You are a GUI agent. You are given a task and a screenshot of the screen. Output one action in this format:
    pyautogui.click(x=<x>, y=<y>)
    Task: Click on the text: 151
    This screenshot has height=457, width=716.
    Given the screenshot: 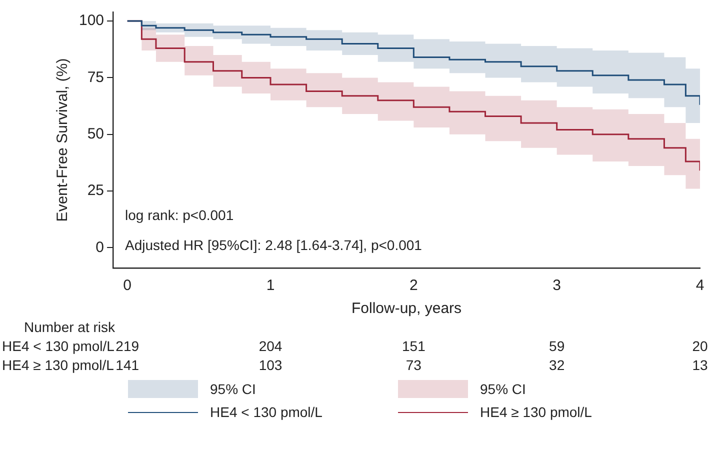 What is the action you would take?
    pyautogui.click(x=414, y=346)
    